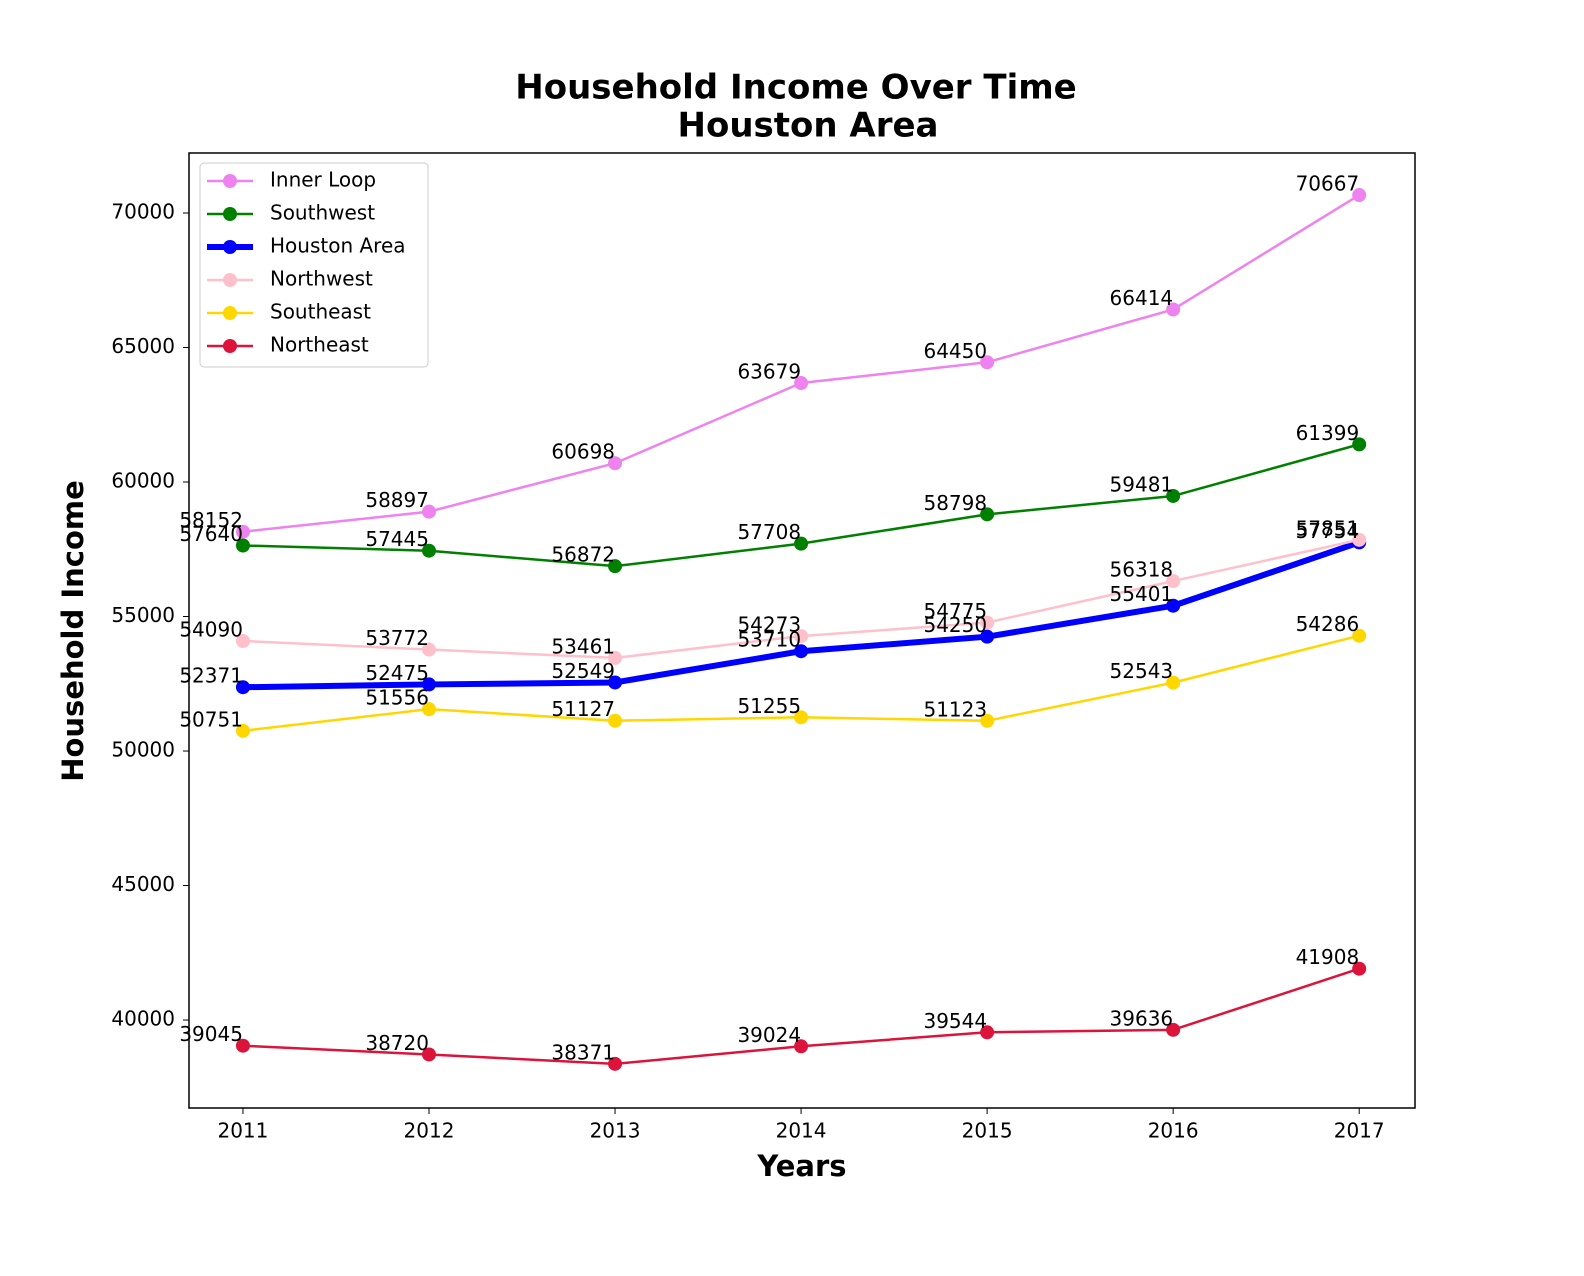 This screenshot has height=1276, width=1584. I want to click on data-label: 39045, so click(211, 1034).